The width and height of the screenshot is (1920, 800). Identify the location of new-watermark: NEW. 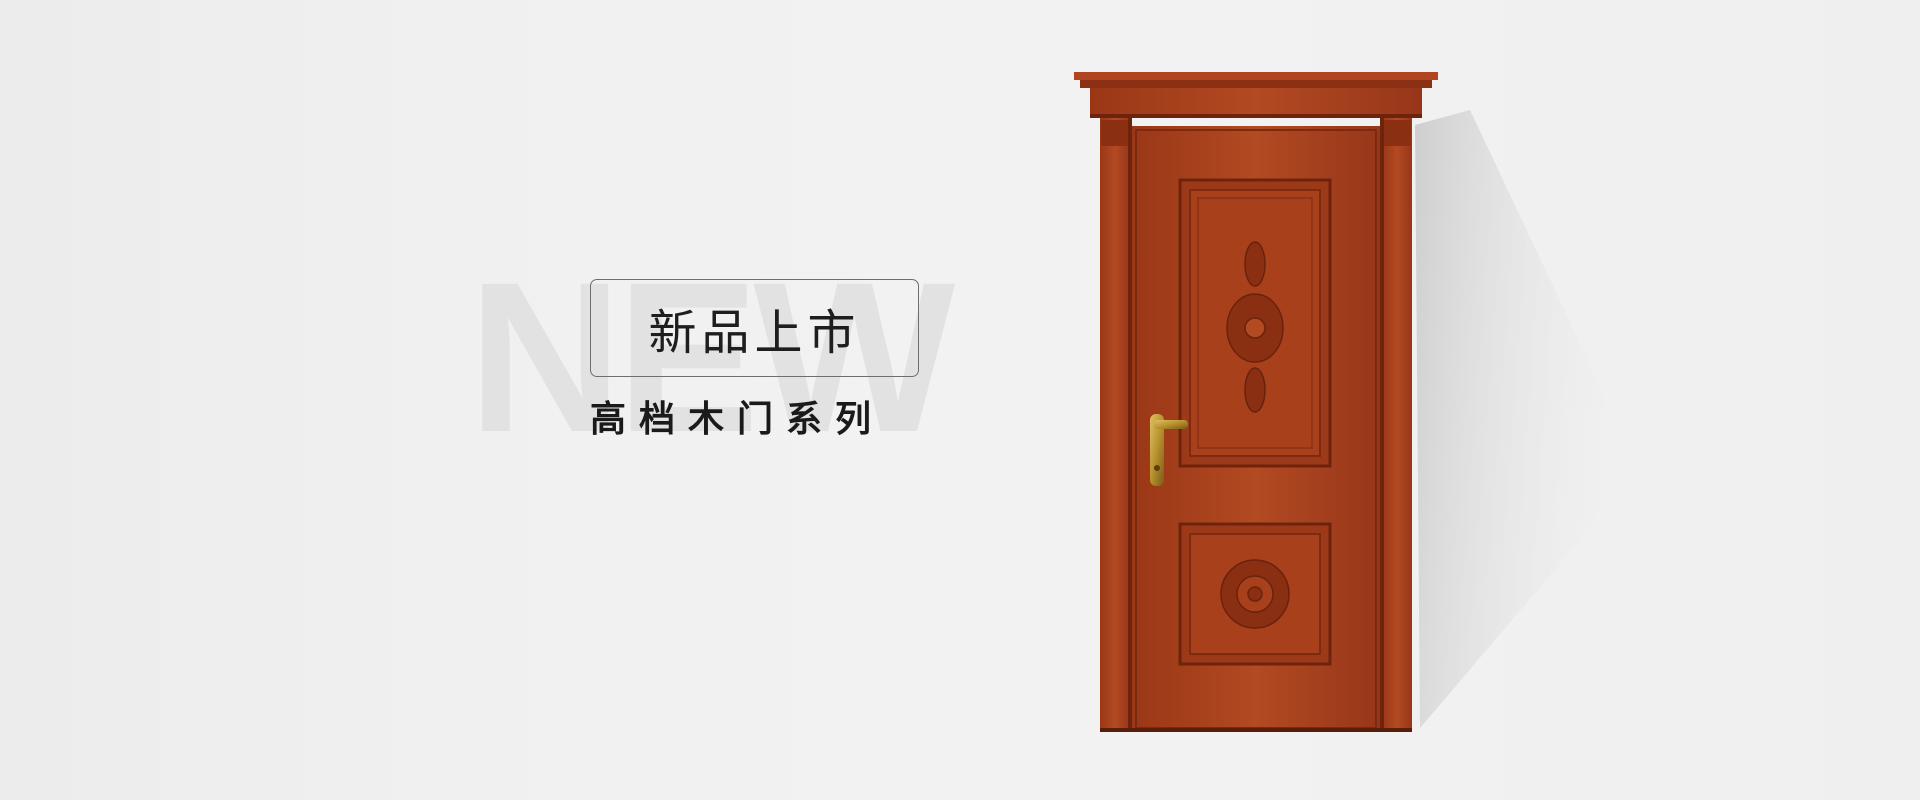
(711, 357).